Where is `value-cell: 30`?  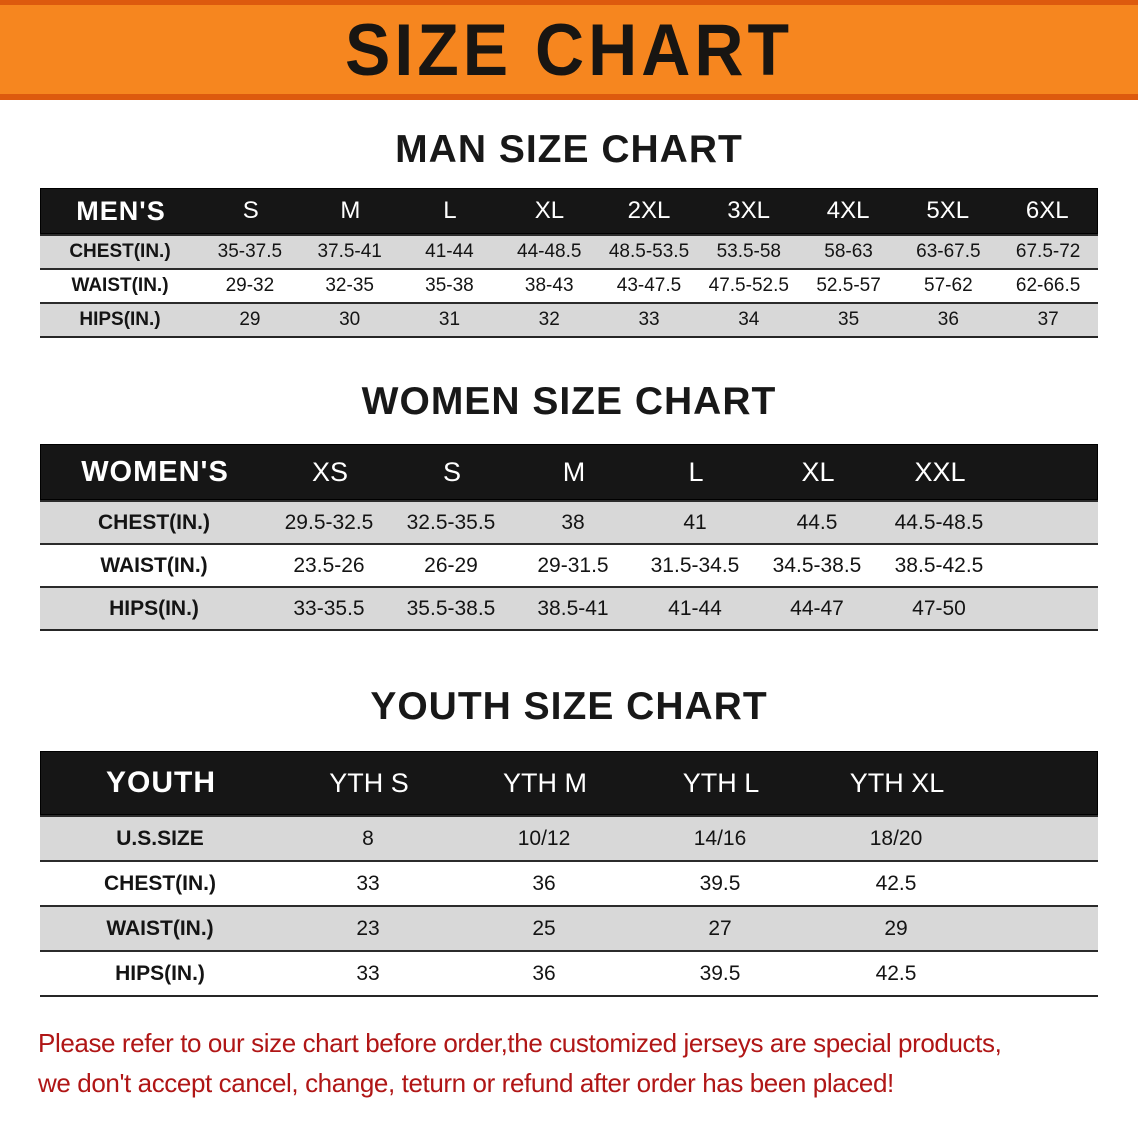
value-cell: 30 is located at coordinates (350, 319).